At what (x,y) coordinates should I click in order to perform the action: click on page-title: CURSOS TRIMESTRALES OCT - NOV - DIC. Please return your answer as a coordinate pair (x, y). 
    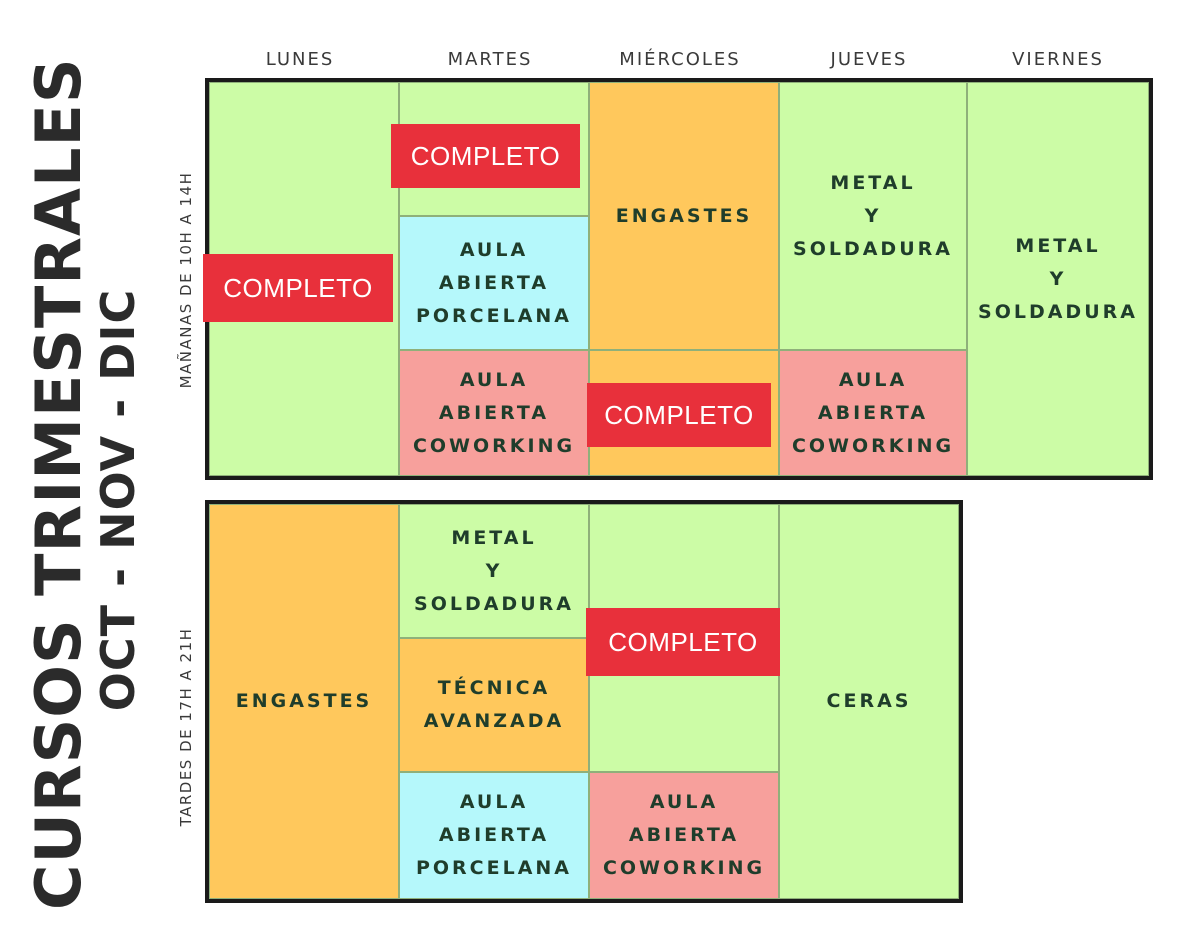
    Looking at the image, I should click on (83, 483).